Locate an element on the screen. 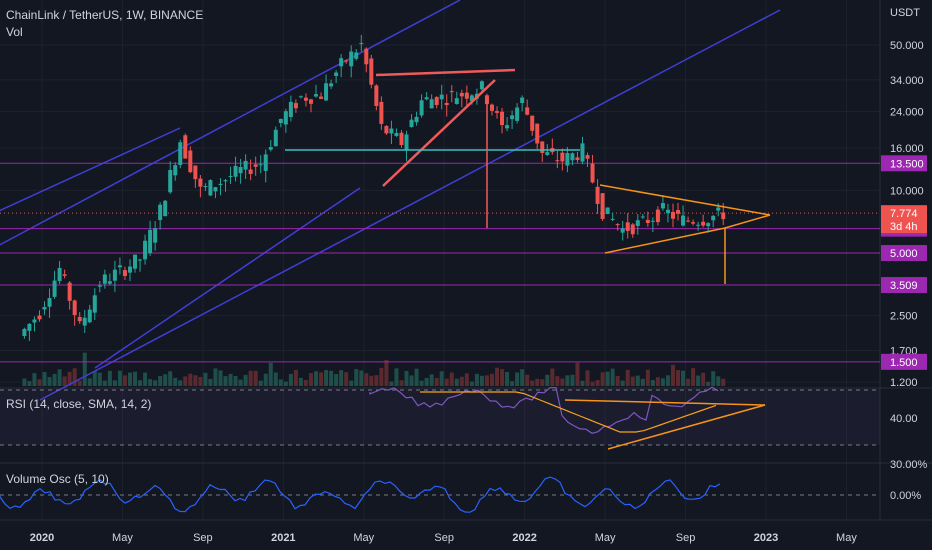 The height and width of the screenshot is (550, 932). volume-label: Vol is located at coordinates (14, 32).